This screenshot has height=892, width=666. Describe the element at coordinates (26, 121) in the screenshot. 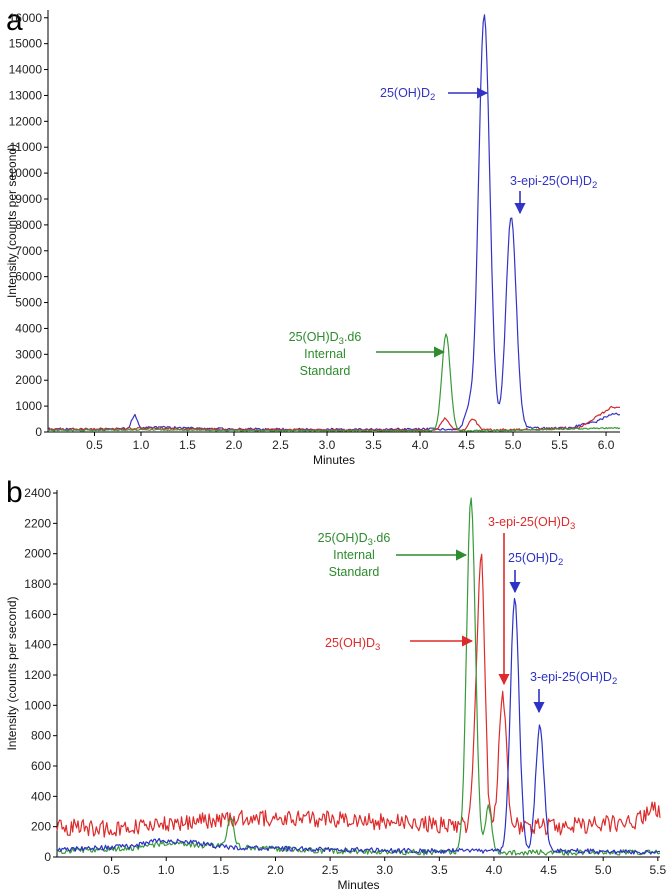

I see `y-tick-label: 12000` at that location.